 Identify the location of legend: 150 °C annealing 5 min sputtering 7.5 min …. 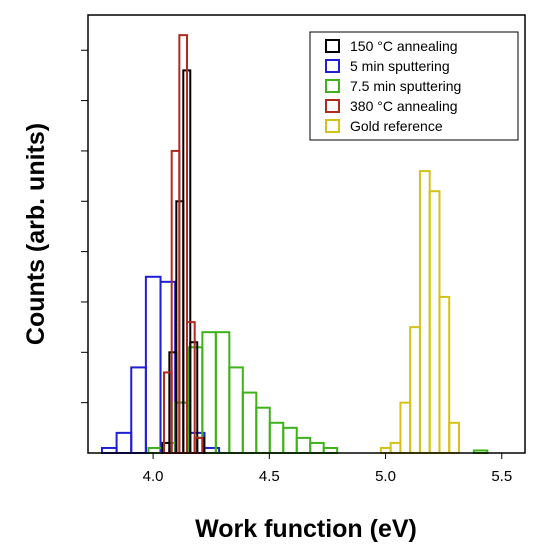
(414, 86).